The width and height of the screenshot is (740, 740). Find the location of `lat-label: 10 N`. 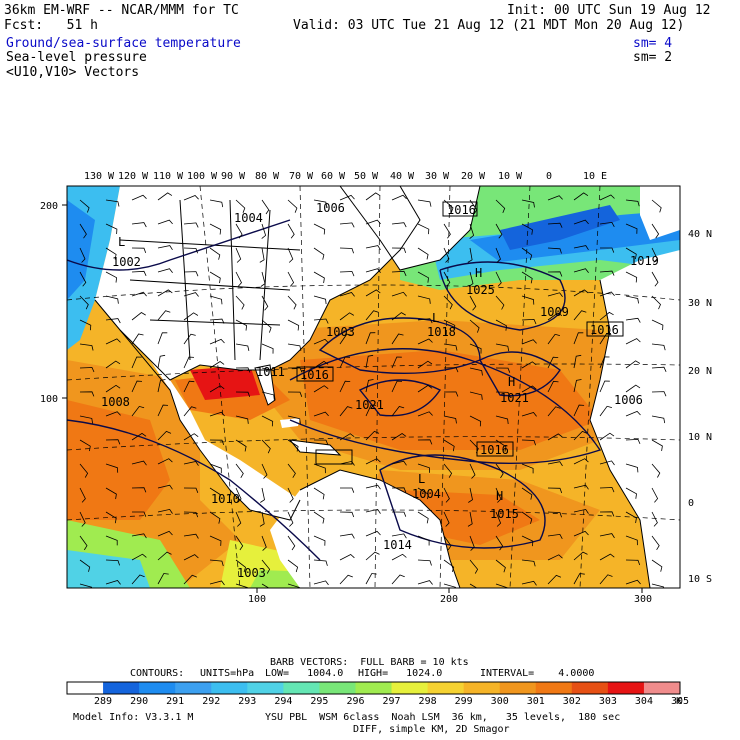

lat-label: 10 N is located at coordinates (700, 437).